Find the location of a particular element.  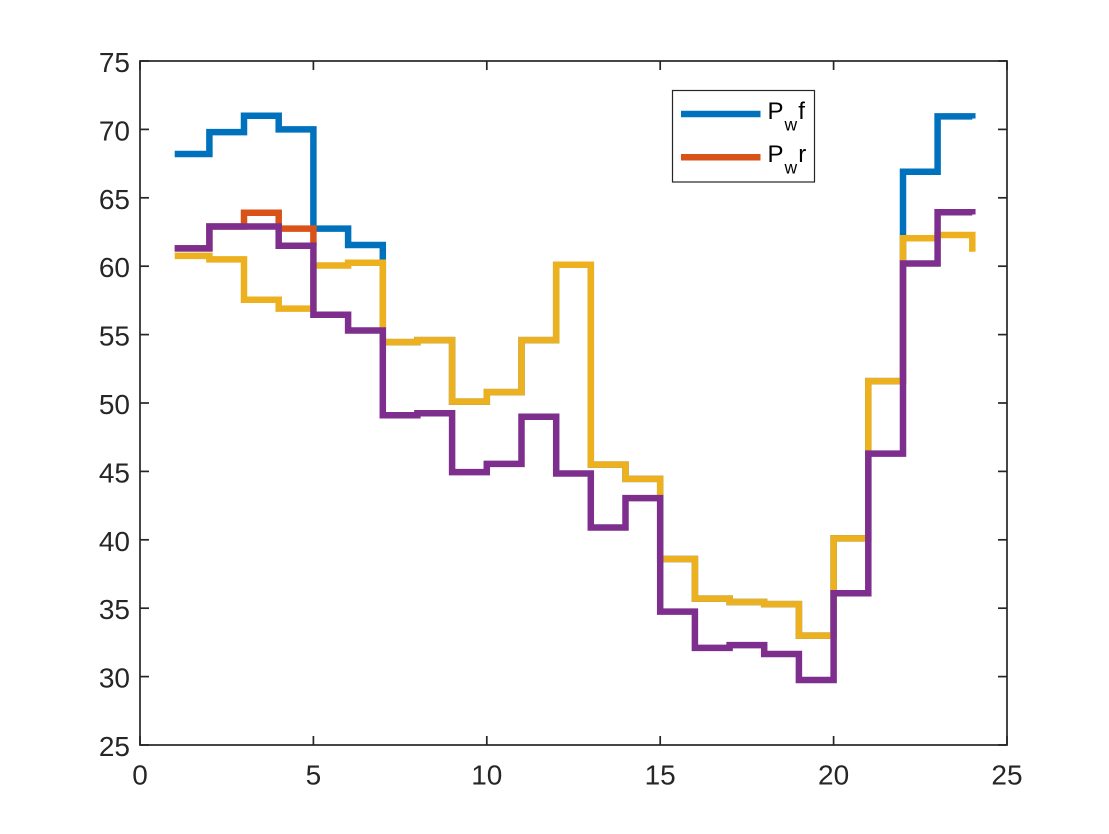

svg-text: 65 is located at coordinates (114, 199).